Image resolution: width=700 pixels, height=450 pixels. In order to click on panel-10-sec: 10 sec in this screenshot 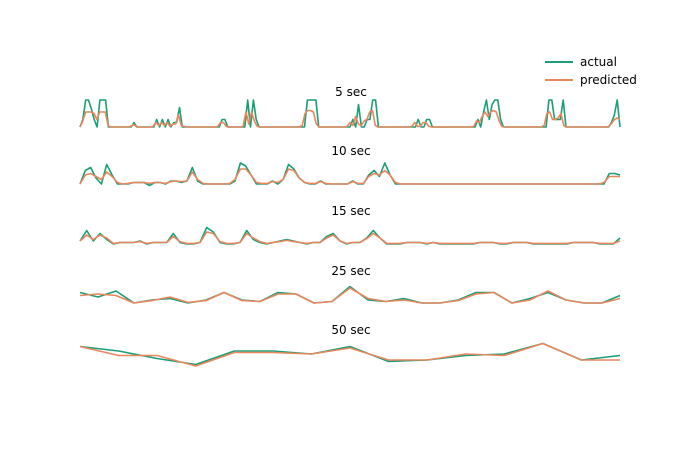, I will do `click(350, 165)`.